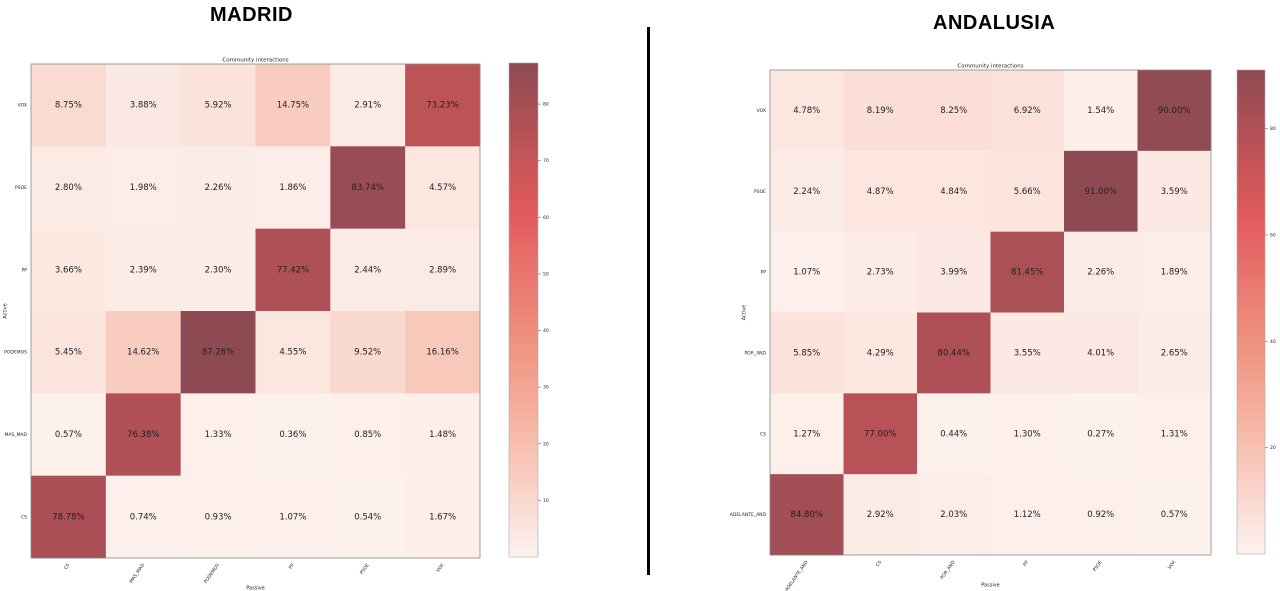 The width and height of the screenshot is (1280, 591). I want to click on cell-label: 3.88%, so click(143, 106).